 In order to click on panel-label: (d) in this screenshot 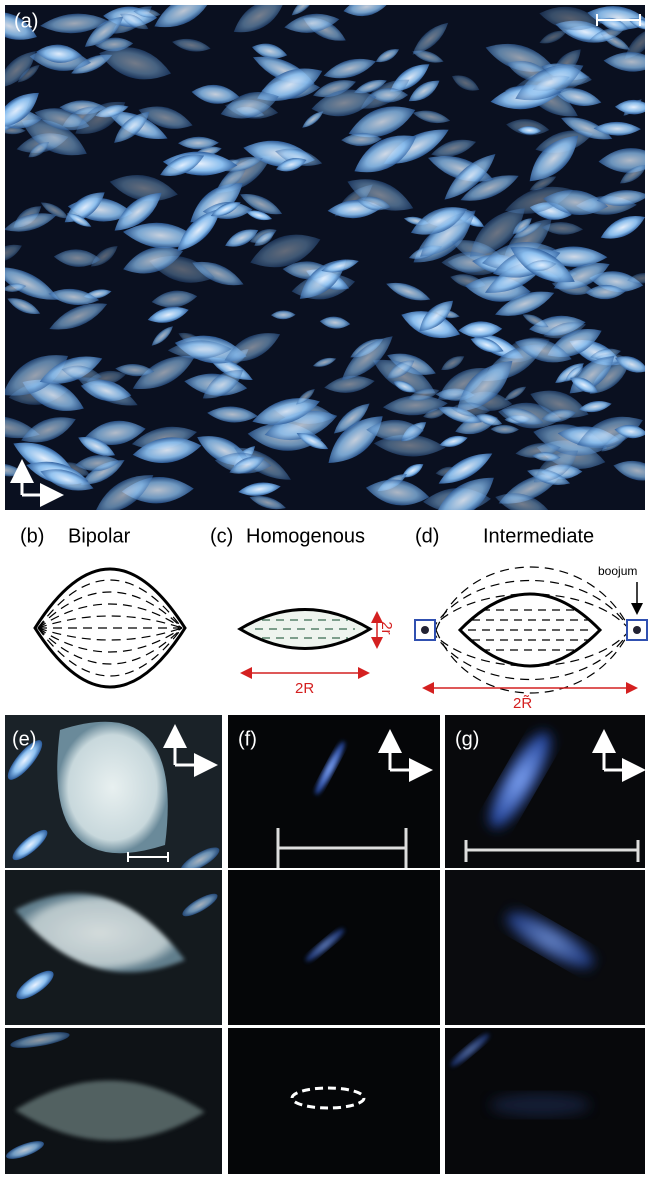, I will do `click(427, 536)`.